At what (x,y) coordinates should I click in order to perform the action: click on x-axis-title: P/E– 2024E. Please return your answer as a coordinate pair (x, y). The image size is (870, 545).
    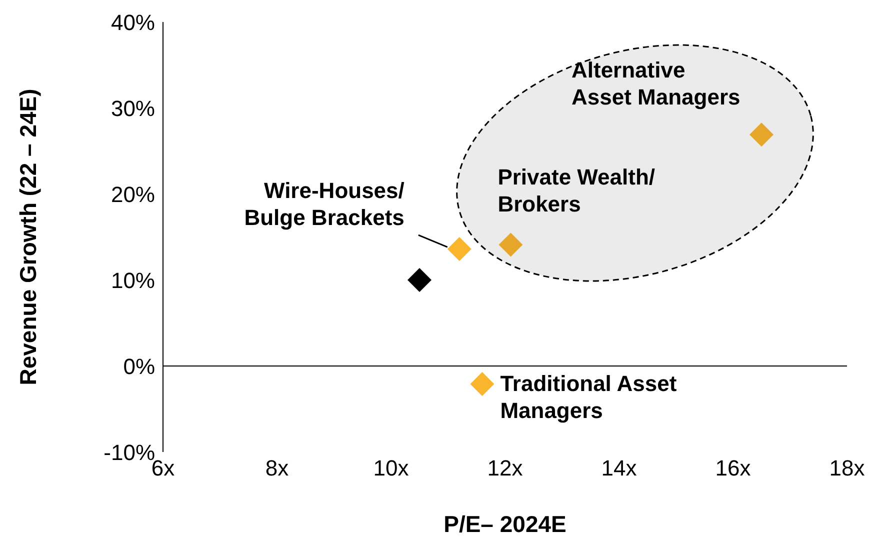
    Looking at the image, I should click on (505, 524).